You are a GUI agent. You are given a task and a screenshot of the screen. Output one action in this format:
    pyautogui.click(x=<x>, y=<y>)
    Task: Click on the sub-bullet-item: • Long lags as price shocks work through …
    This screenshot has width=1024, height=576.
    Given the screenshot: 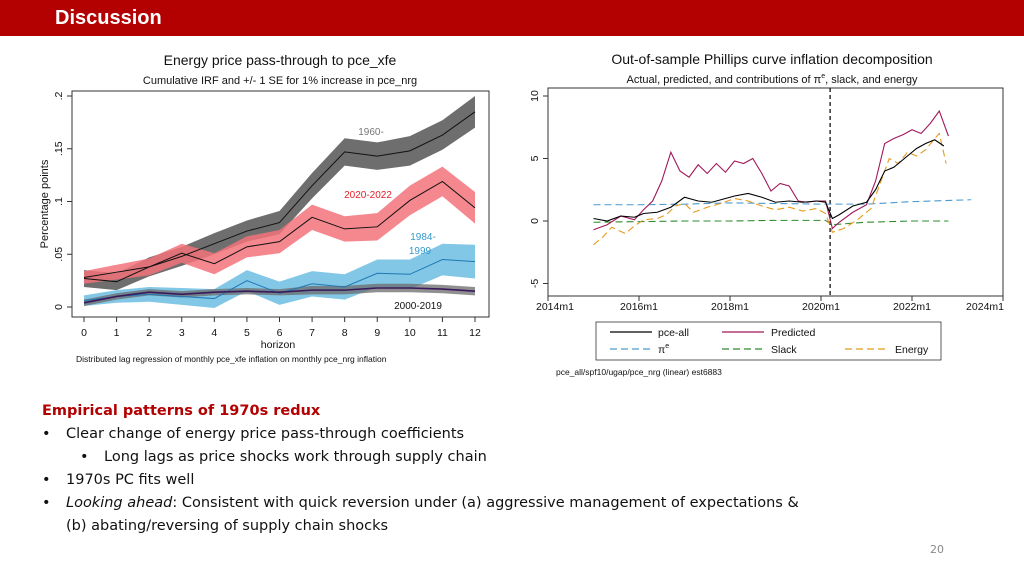 What is the action you would take?
    pyautogui.click(x=420, y=457)
    